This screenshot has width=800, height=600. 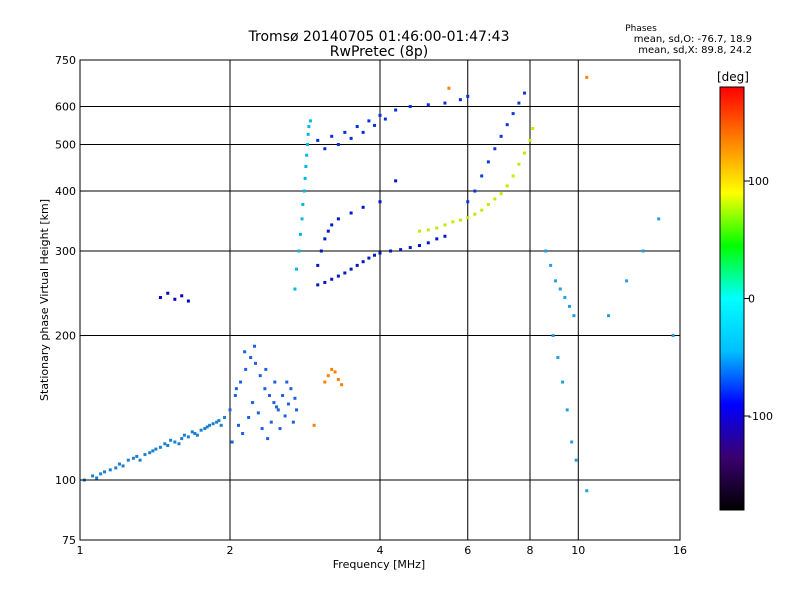 I want to click on y-tick-label: 300, so click(x=65, y=251).